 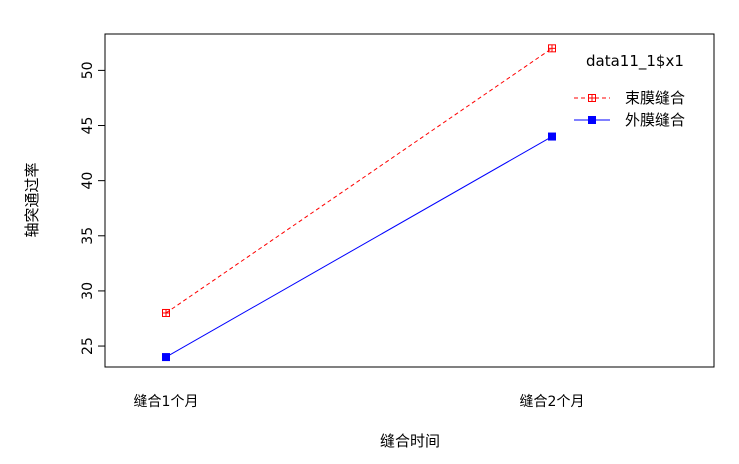 I want to click on x-axis: 缝合1个月 缝合2个月, so click(x=359, y=402).